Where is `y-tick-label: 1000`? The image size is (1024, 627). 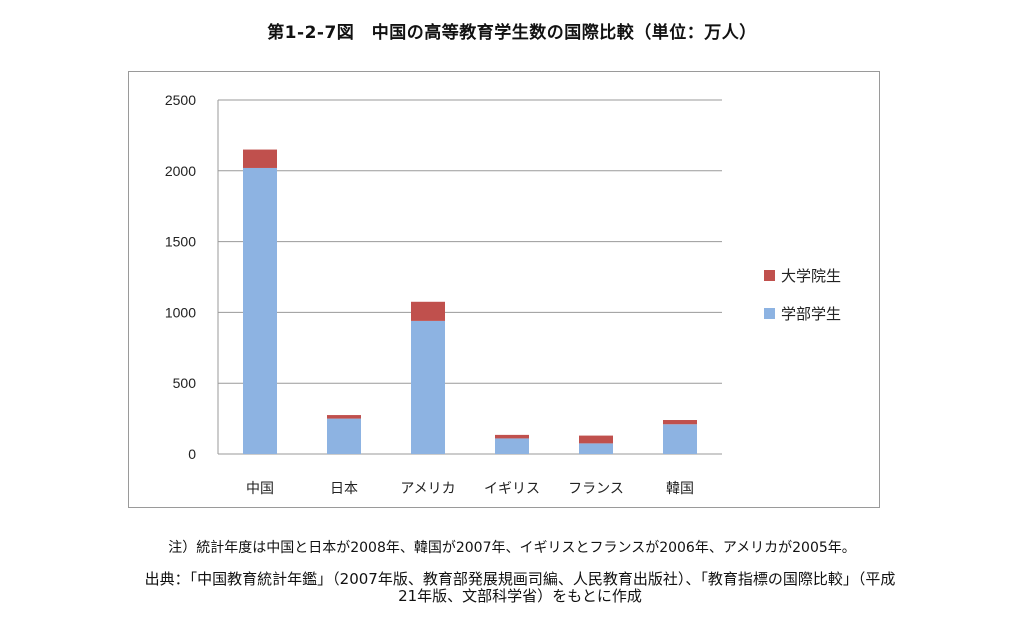
y-tick-label: 1000 is located at coordinates (180, 312).